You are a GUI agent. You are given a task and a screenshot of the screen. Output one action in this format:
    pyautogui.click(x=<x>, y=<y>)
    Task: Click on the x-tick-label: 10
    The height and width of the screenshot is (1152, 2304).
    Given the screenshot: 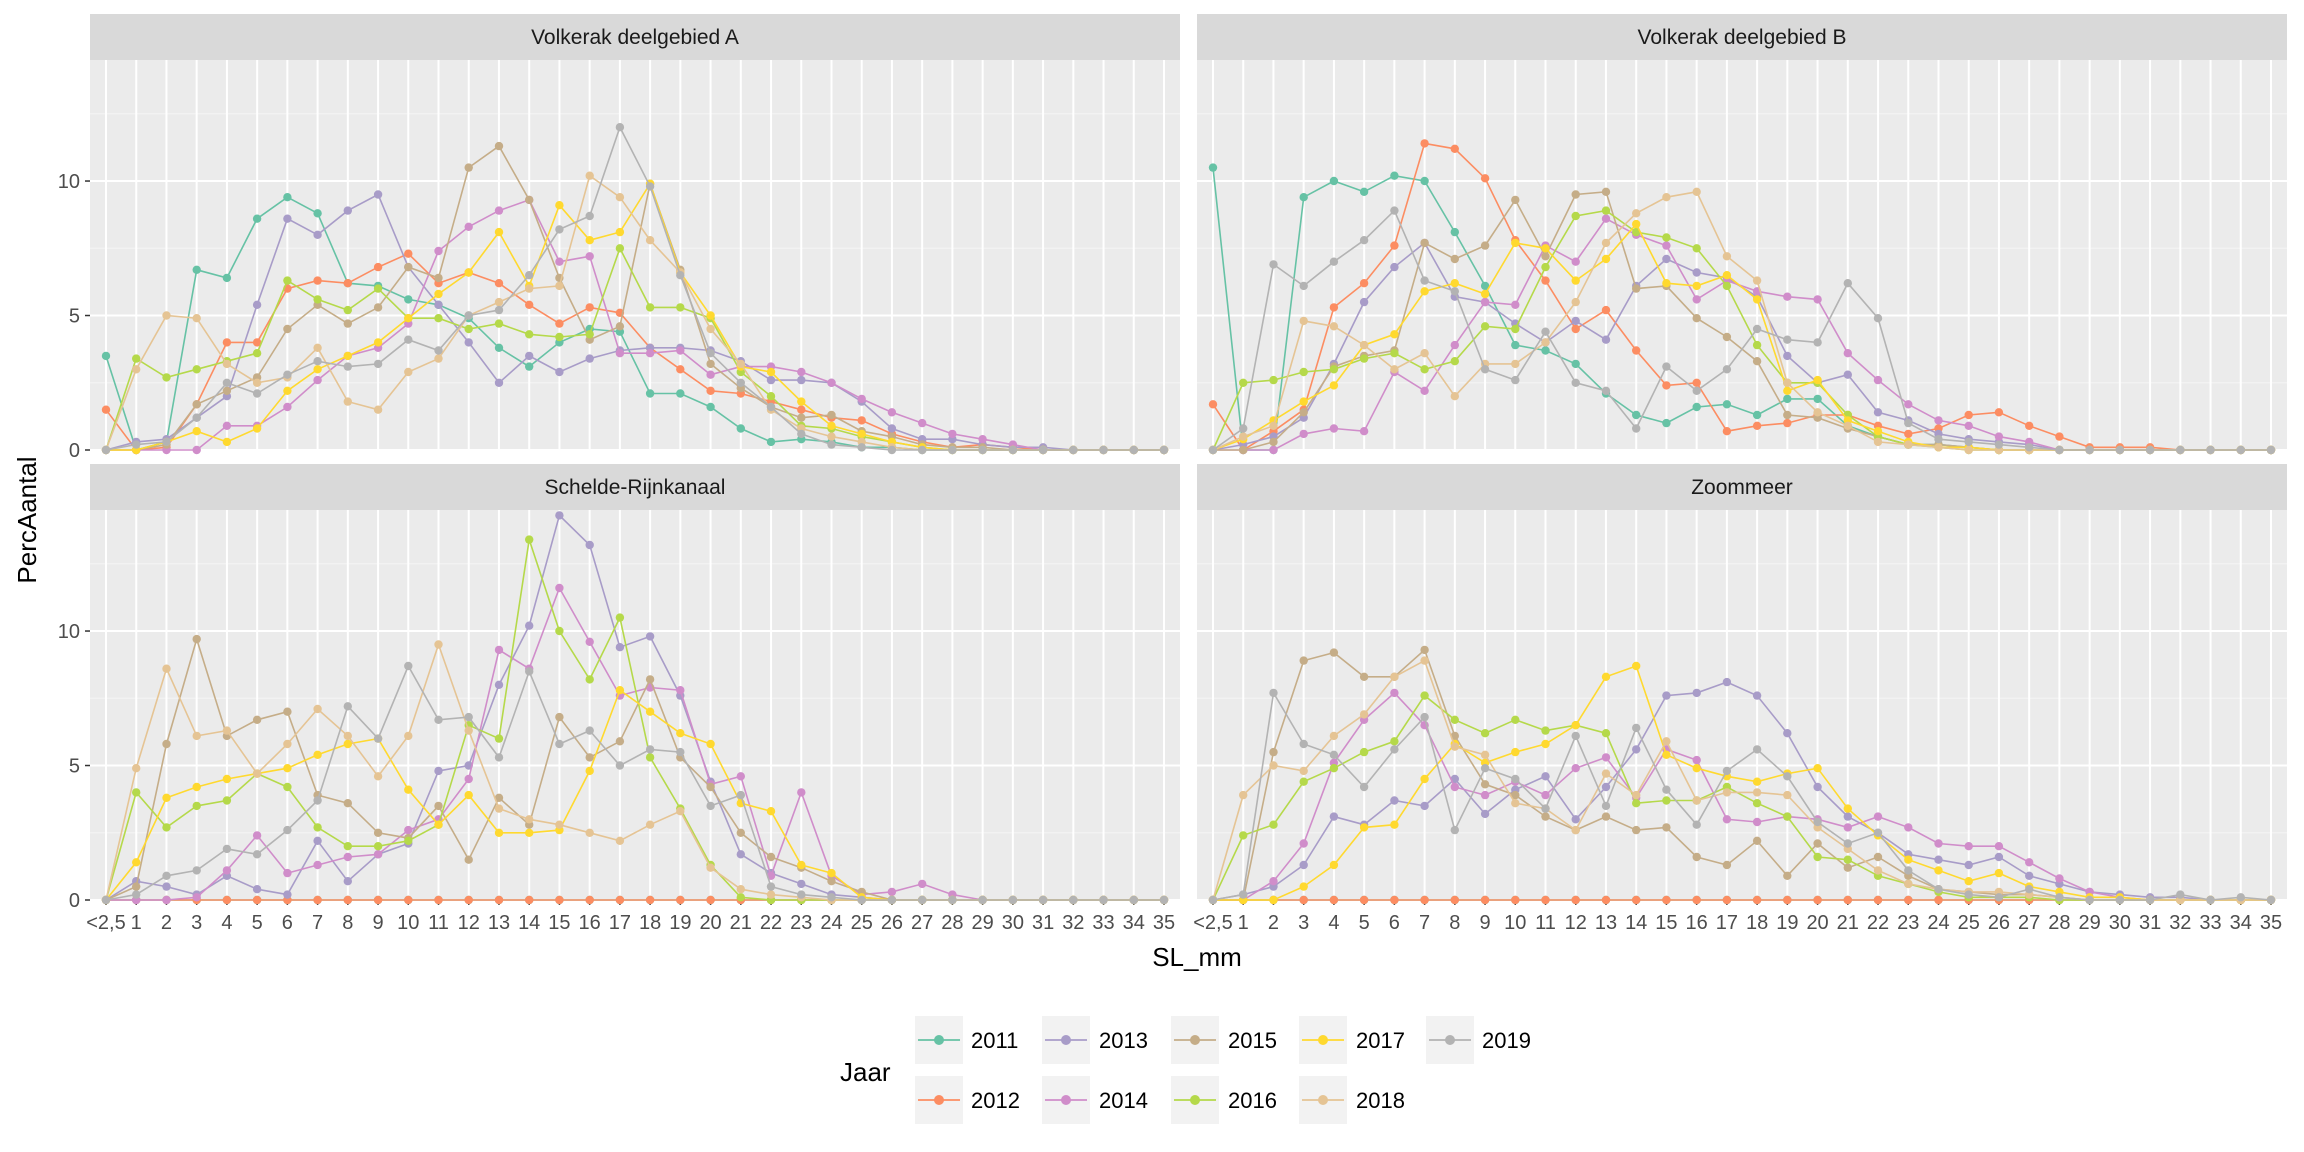 What is the action you would take?
    pyautogui.click(x=408, y=923)
    